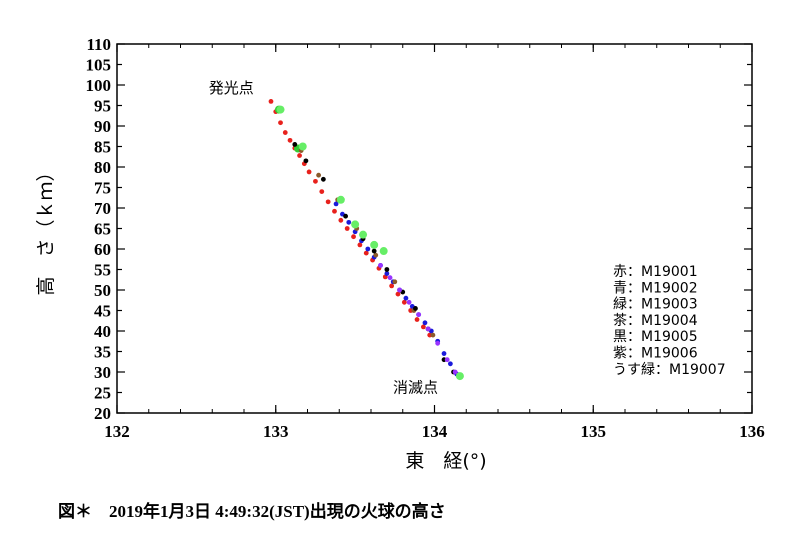 The width and height of the screenshot is (800, 556). What do you see at coordinates (594, 431) in the screenshot?
I see `x-tick-label: 135` at bounding box center [594, 431].